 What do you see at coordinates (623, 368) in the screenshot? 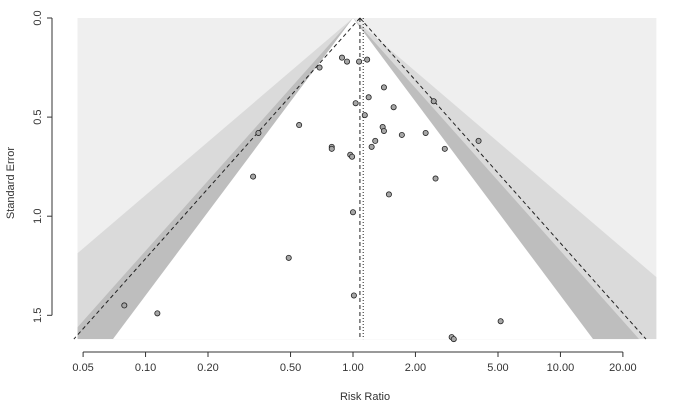
I see `x-tick-label: 20.00` at bounding box center [623, 368].